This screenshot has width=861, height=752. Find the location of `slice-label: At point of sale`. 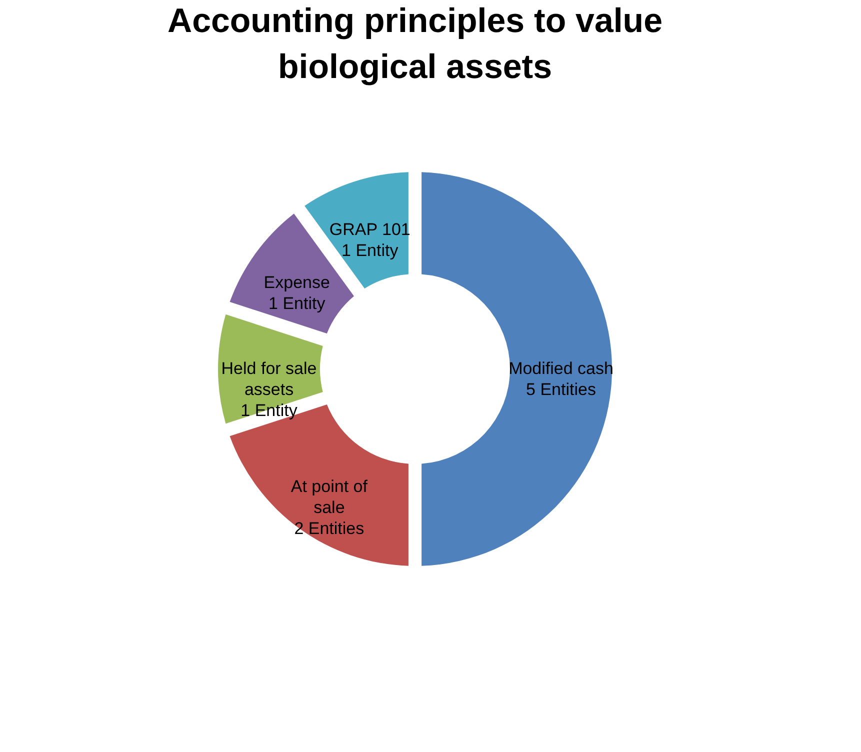

slice-label: At point of sale is located at coordinates (329, 497).